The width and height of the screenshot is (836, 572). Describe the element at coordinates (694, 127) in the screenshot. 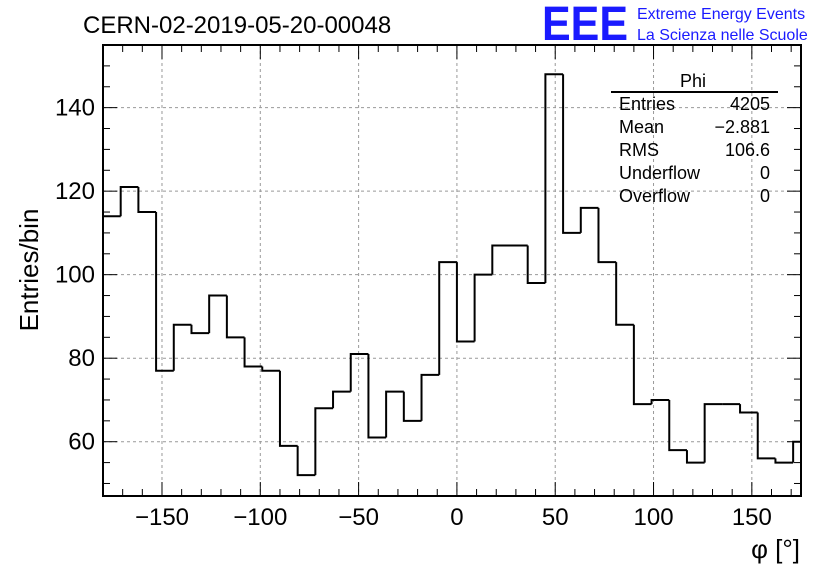

I see `stats-row: Mean −2.881` at that location.